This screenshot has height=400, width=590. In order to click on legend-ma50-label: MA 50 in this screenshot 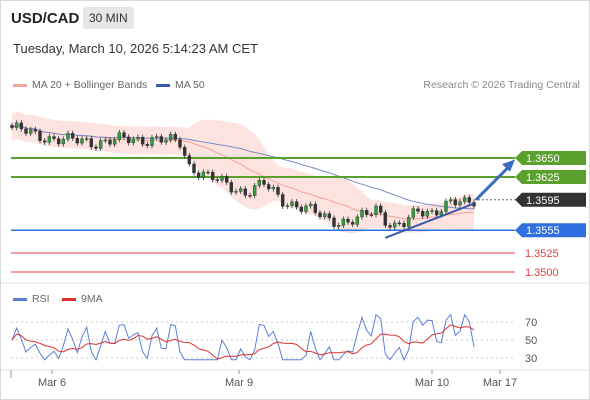, I will do `click(190, 85)`.